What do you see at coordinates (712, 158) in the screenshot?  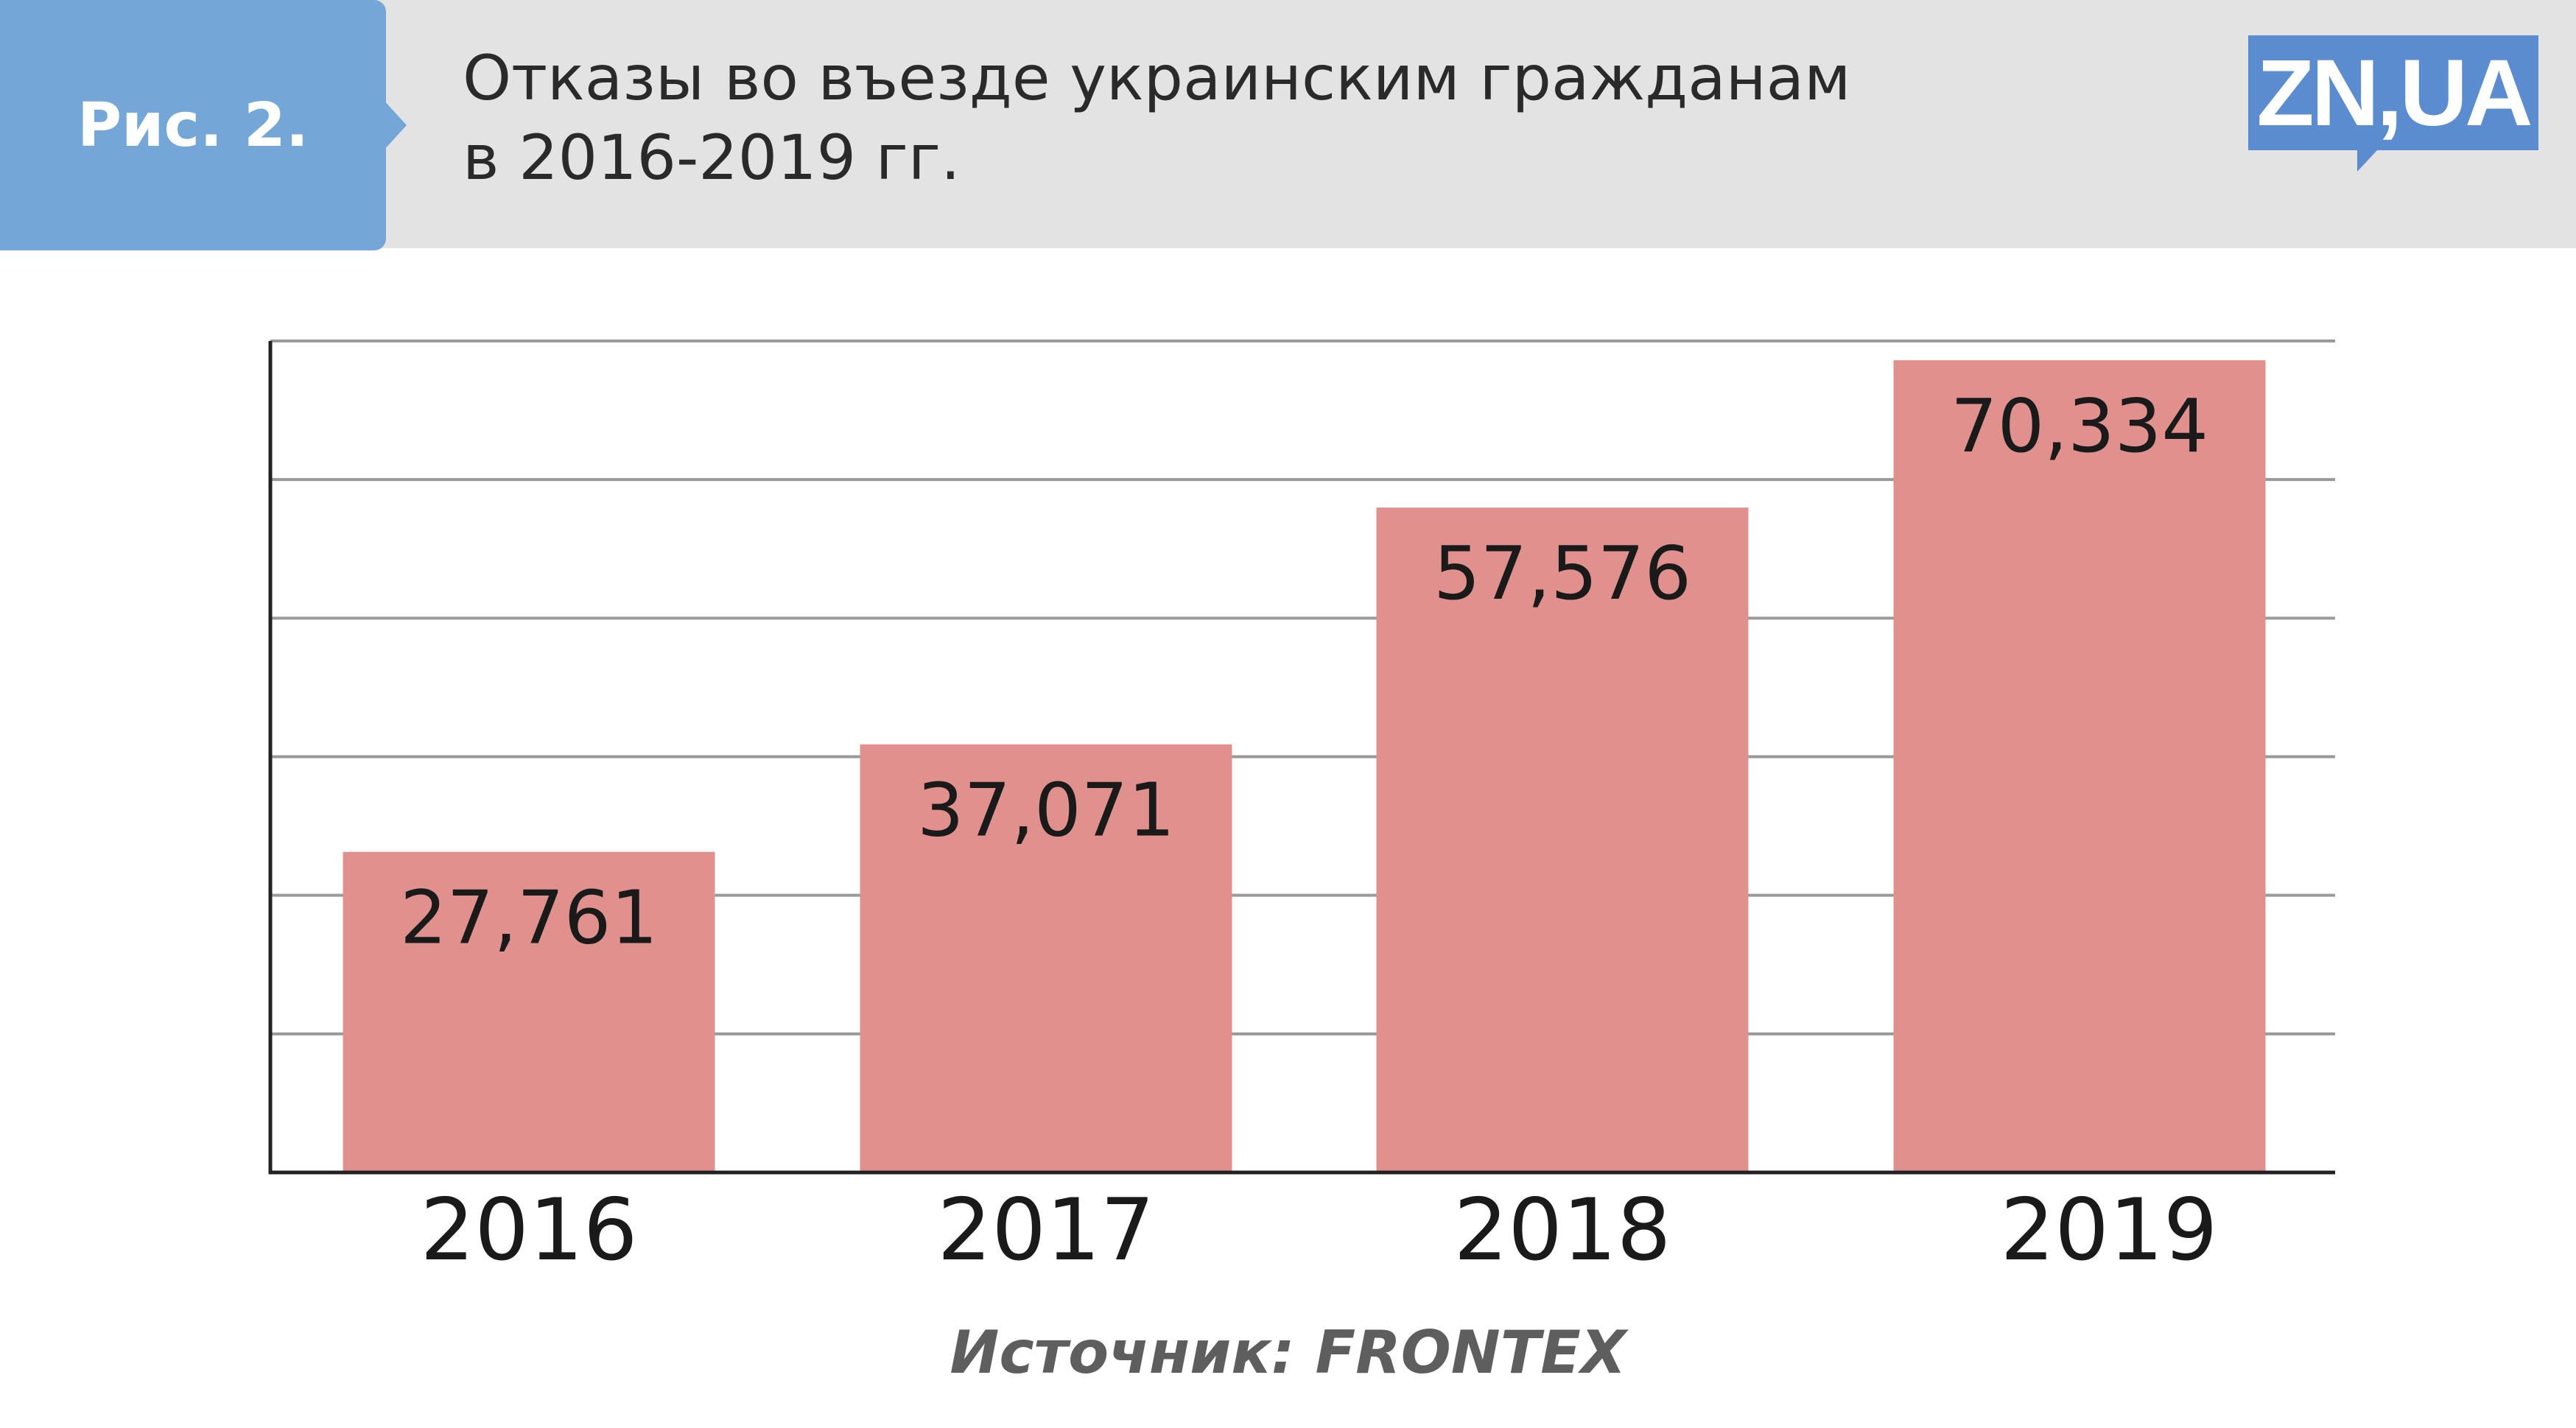 I see `chart-title-line-2: в 2016-2019 гг.` at bounding box center [712, 158].